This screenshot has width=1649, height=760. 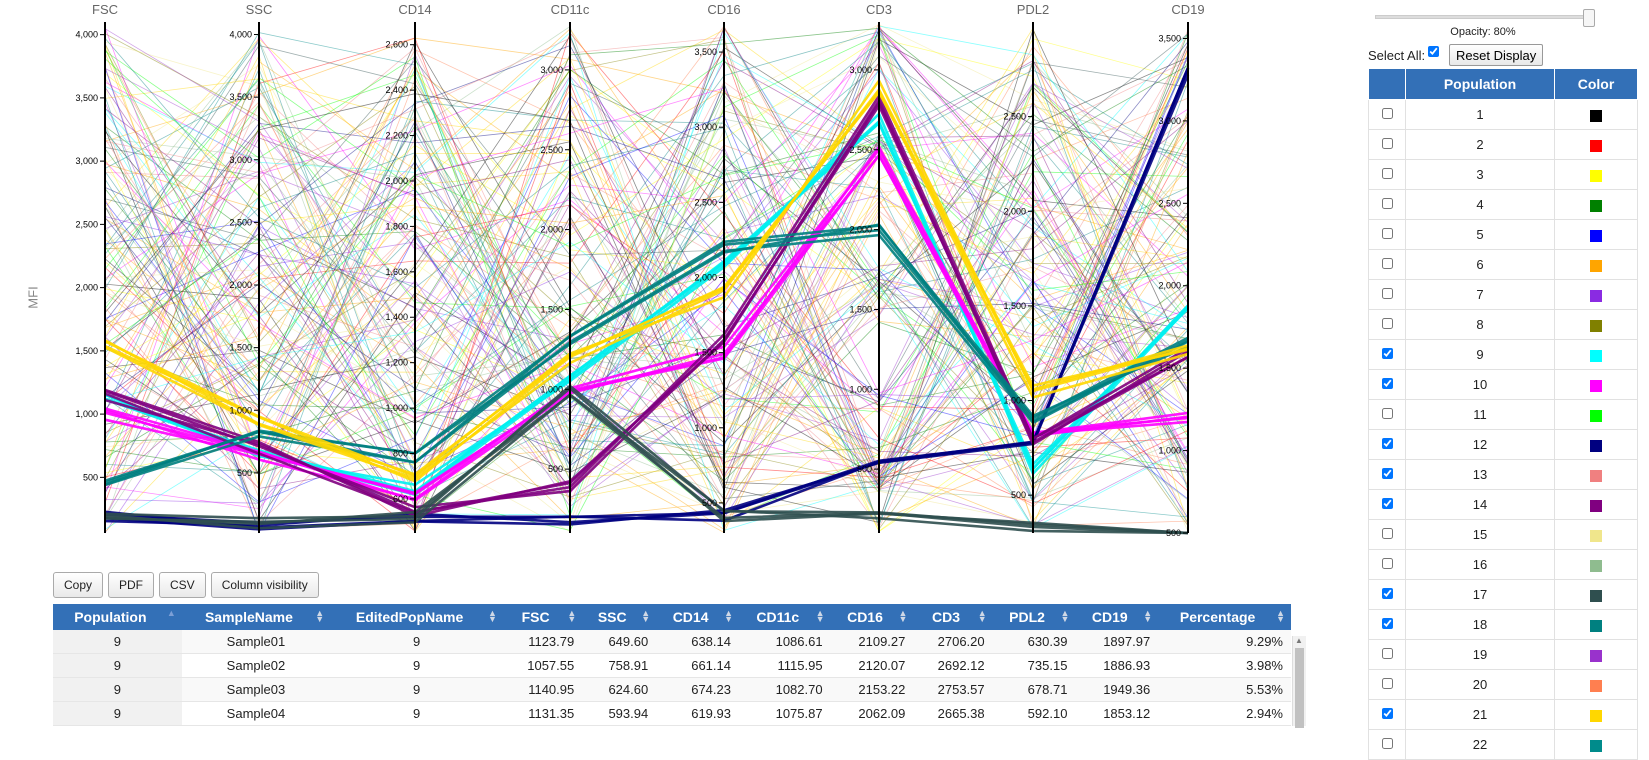 What do you see at coordinates (724, 9) in the screenshot?
I see `axis-title-cd16: CD16` at bounding box center [724, 9].